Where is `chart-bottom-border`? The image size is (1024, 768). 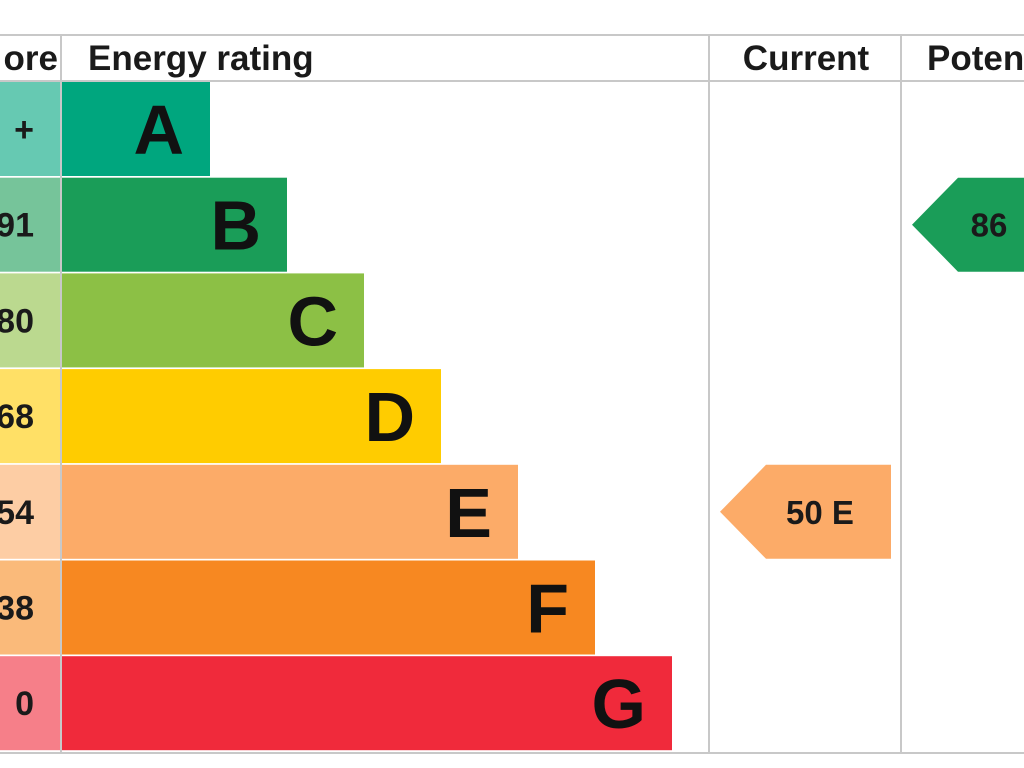
chart-bottom-border is located at coordinates (512, 753).